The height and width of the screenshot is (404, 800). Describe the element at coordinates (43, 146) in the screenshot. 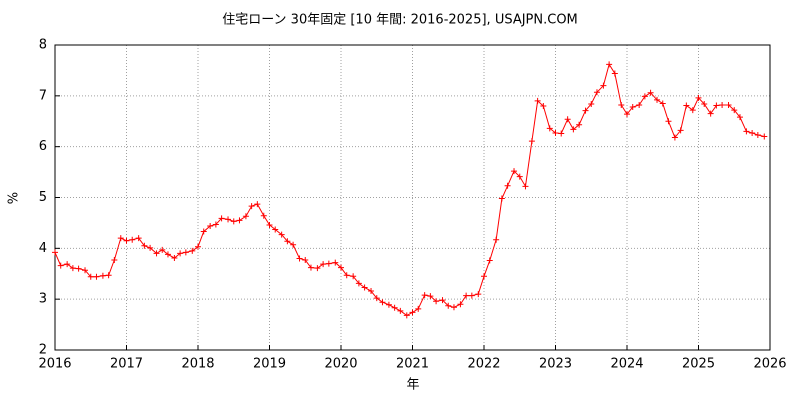

I see `y-tick-label: 6` at that location.